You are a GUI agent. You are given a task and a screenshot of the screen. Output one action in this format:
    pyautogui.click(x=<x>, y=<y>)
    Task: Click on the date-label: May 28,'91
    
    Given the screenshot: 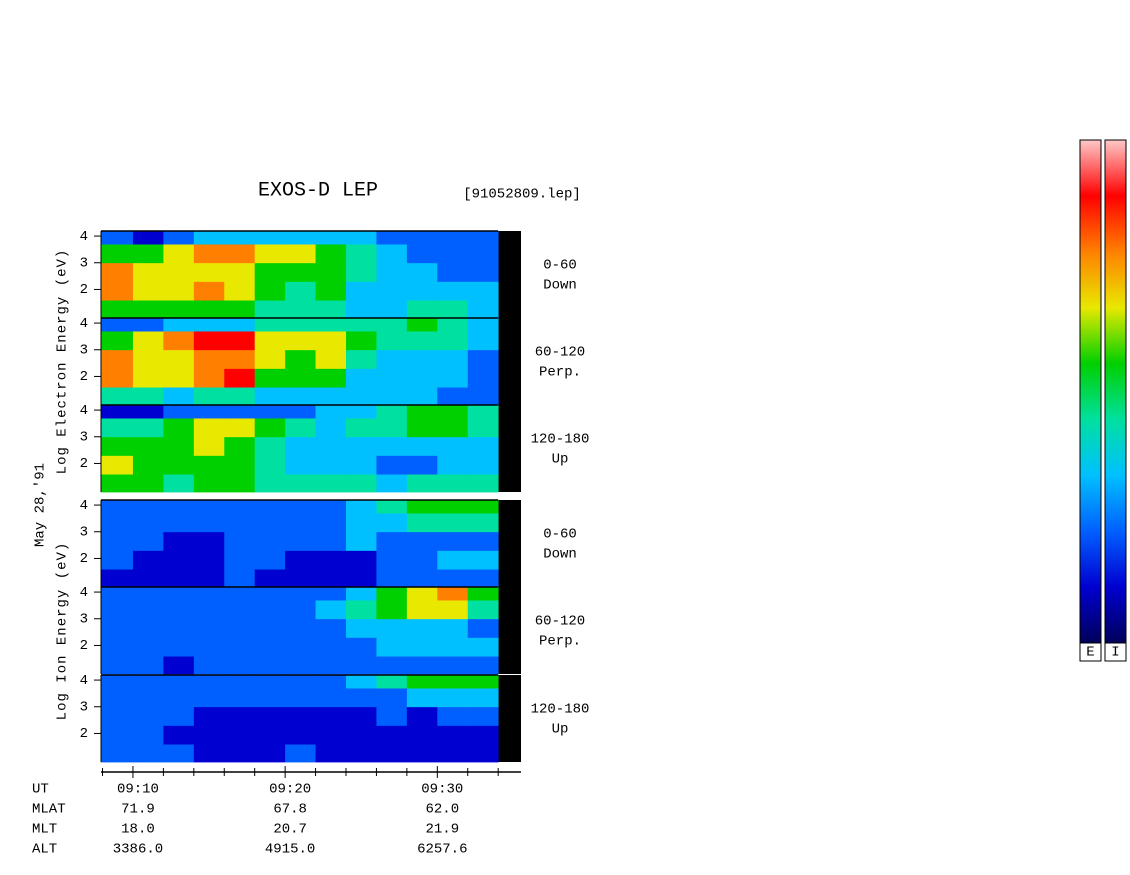 What is the action you would take?
    pyautogui.click(x=41, y=505)
    